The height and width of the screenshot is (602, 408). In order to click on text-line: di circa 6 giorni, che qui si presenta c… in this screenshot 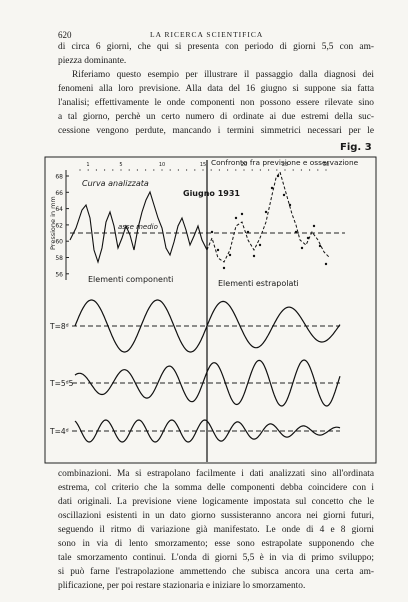, I will do `click(216, 47)`.